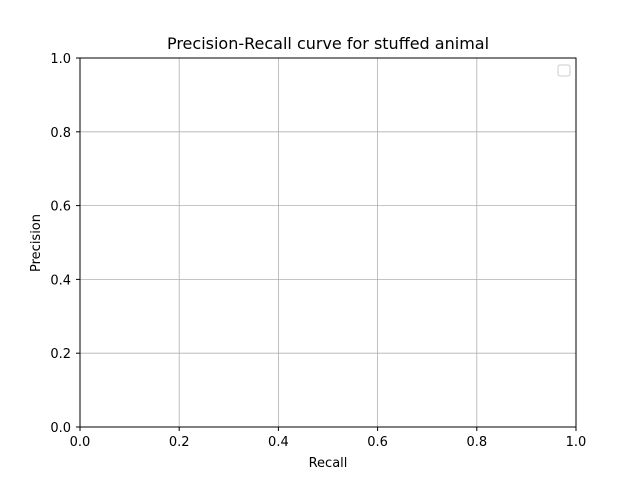 The width and height of the screenshot is (640, 480). I want to click on y-tick-label: 0.2, so click(60, 354).